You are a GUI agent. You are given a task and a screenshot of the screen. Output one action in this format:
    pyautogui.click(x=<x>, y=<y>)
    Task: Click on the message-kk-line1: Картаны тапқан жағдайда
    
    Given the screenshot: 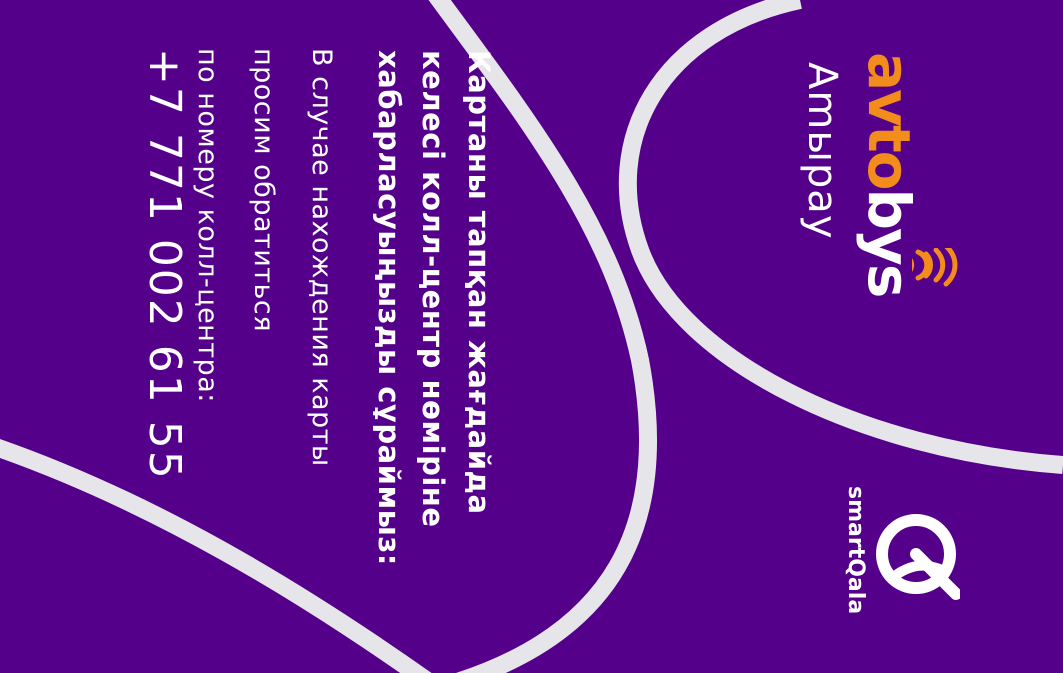 What is the action you would take?
    pyautogui.click(x=479, y=282)
    